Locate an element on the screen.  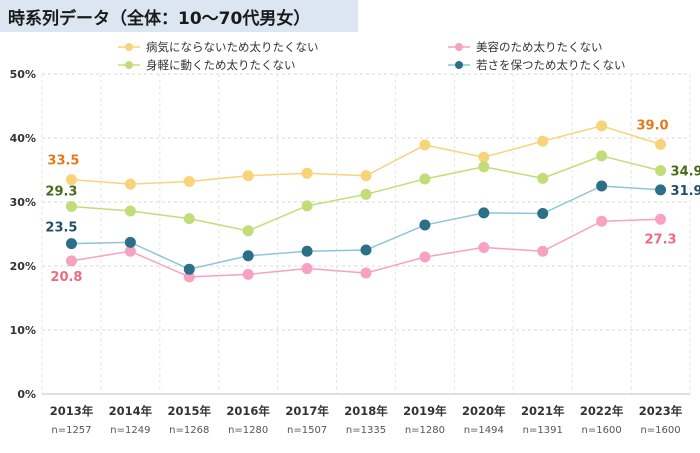
y-tick-label: 0% is located at coordinates (26, 394).